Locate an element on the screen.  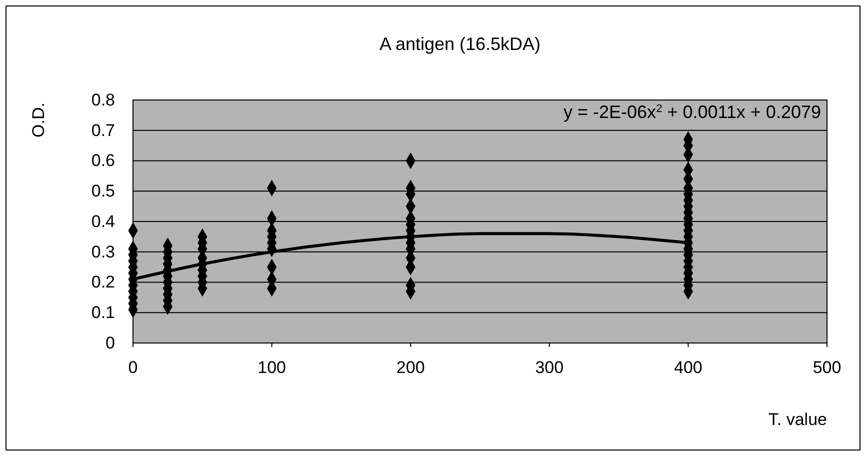
y-tick-label: 0.4 is located at coordinates (103, 221).